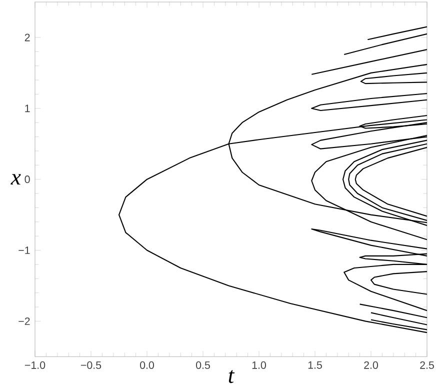 Image resolution: width=436 pixels, height=386 pixels. I want to click on y-tick-label: 2, so click(27, 38).